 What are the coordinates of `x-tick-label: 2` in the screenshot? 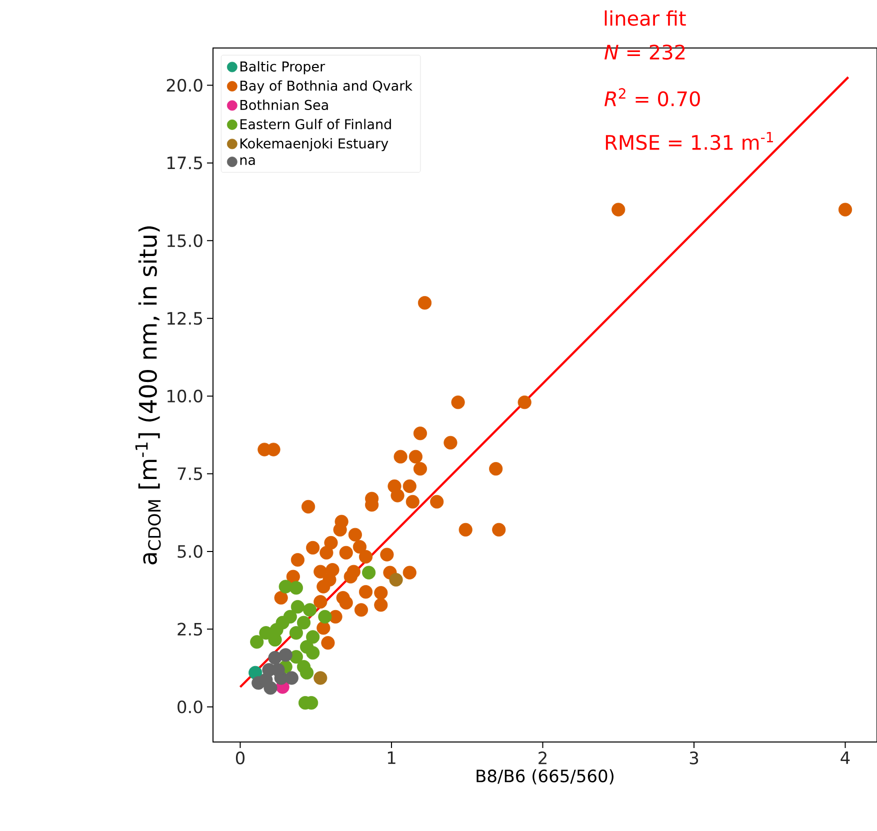 It's located at (542, 758).